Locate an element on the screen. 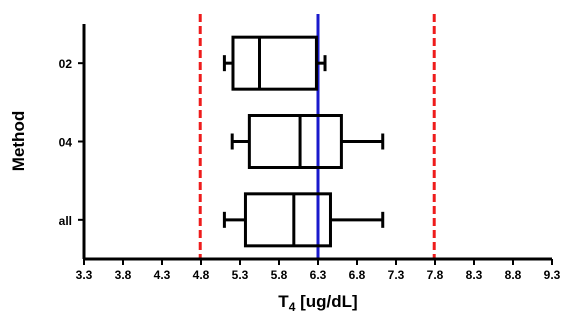 The height and width of the screenshot is (324, 573). y-ticks: 02 04 all is located at coordinates (71, 142).